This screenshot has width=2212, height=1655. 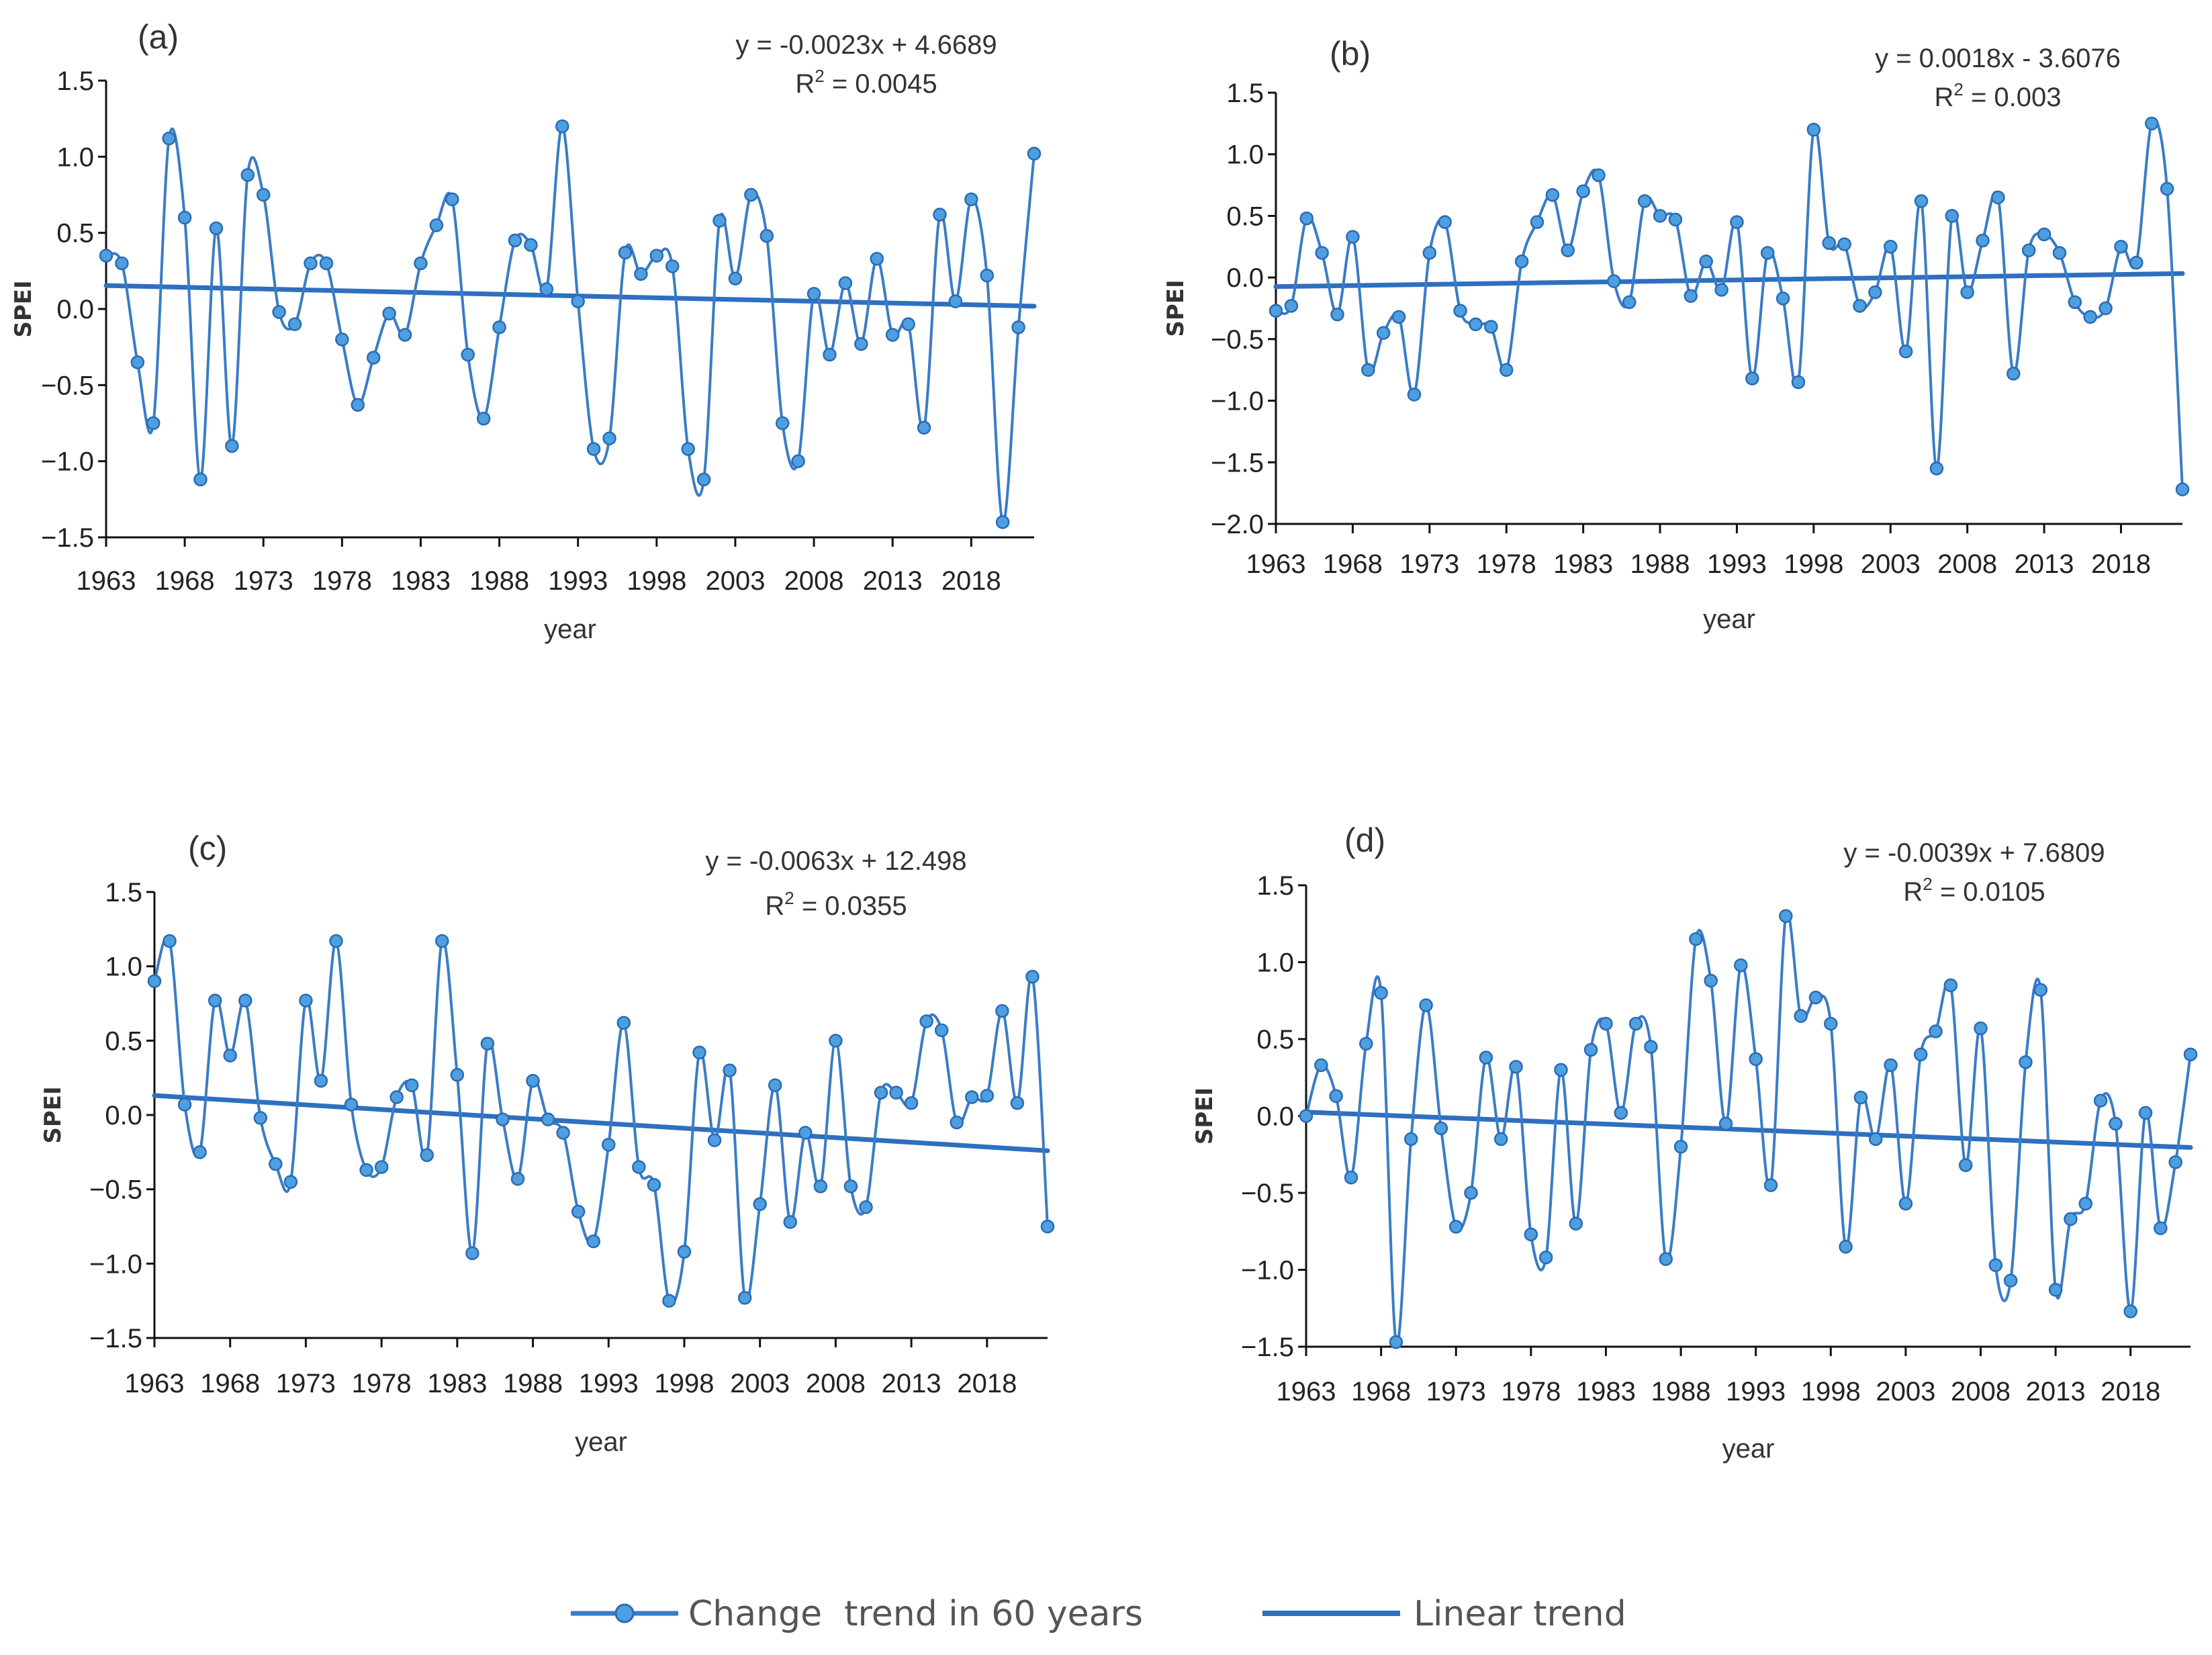 I want to click on trend-equation: y = -0.0063x + 12.498, so click(x=835, y=861).